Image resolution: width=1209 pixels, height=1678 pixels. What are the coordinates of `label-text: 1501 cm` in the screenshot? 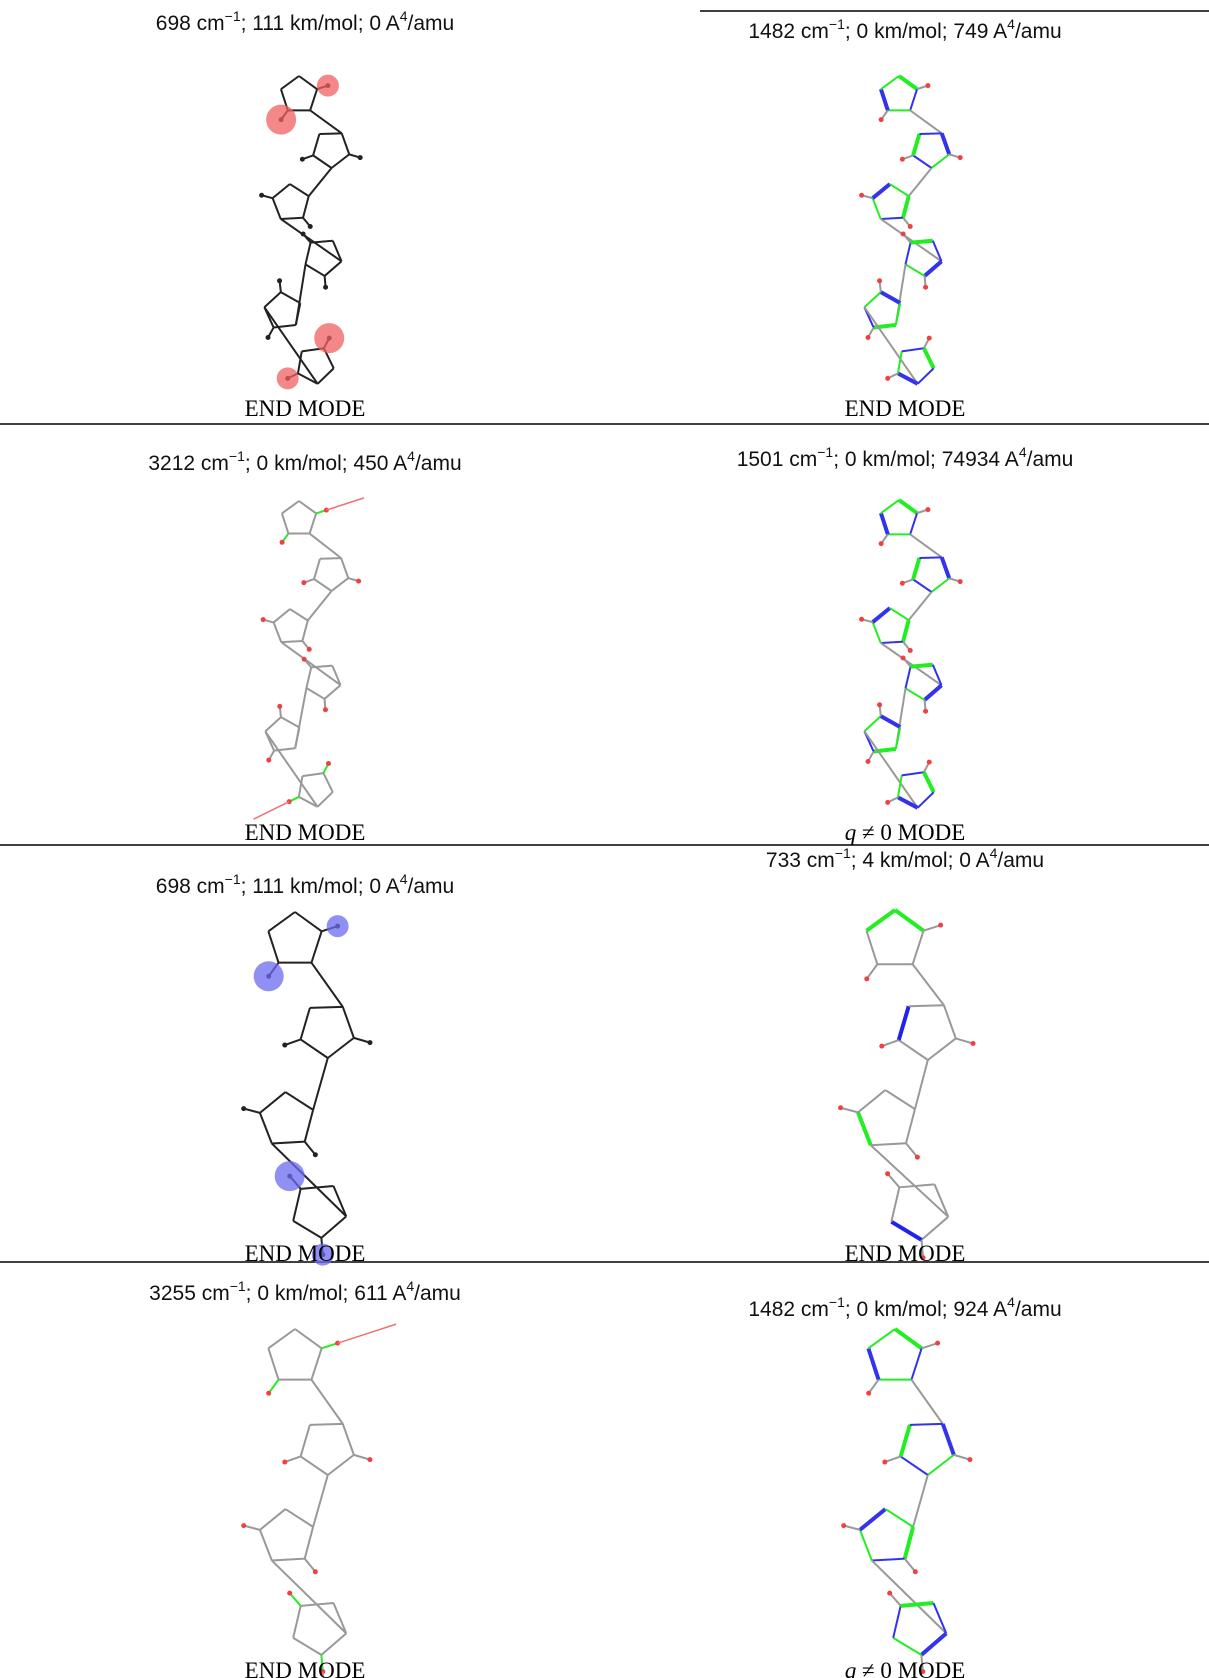 It's located at (777, 459).